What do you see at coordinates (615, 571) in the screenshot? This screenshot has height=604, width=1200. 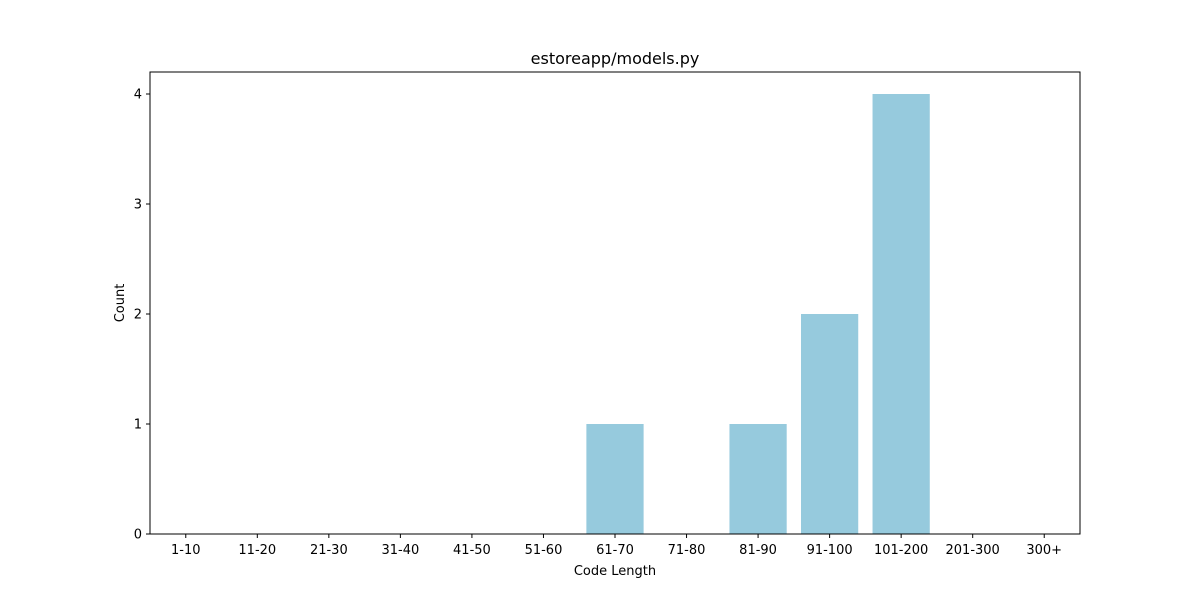 I see `x-axis-label: Code Length` at bounding box center [615, 571].